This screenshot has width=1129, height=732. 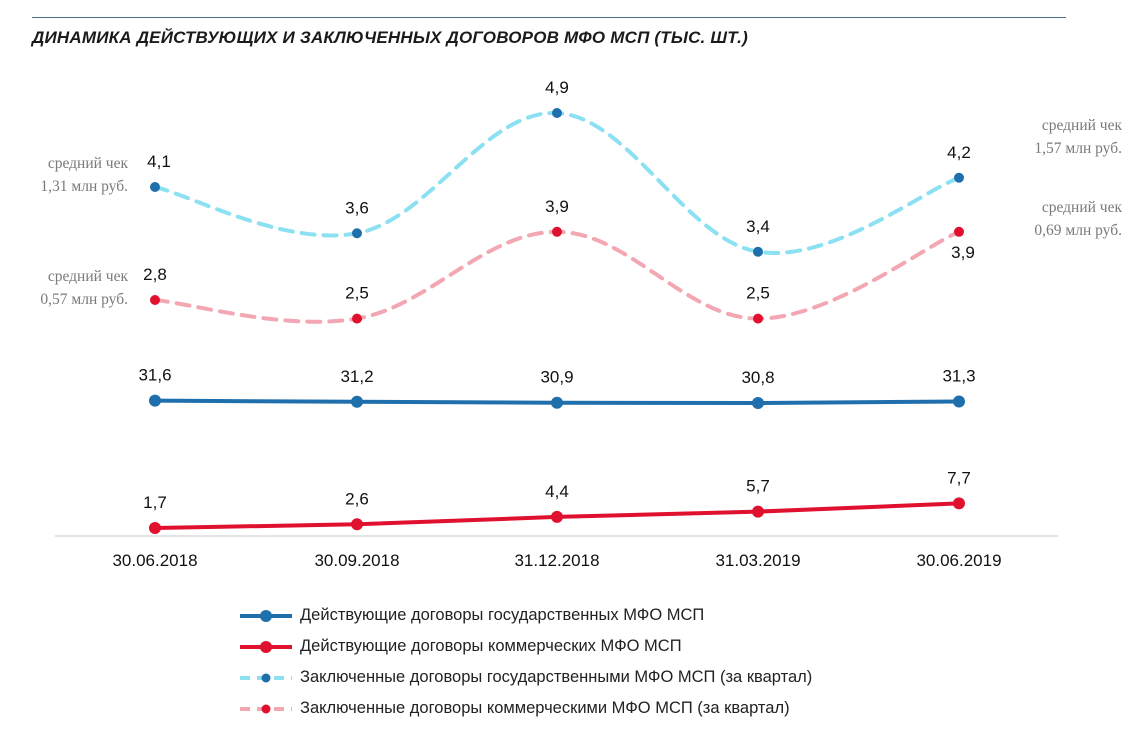 What do you see at coordinates (88, 163) in the screenshot?
I see `avg-check-note-0-line1: средний чек` at bounding box center [88, 163].